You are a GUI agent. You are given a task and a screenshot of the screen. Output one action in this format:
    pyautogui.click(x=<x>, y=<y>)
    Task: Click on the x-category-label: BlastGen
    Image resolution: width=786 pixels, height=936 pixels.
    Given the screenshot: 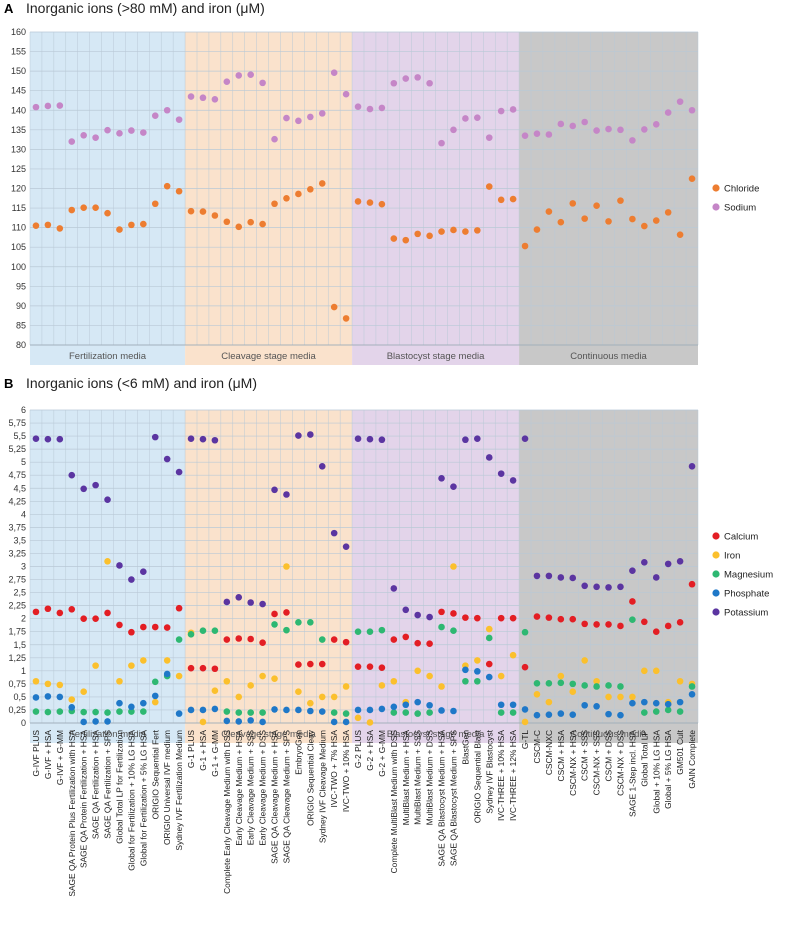 What is the action you would take?
    pyautogui.click(x=465, y=747)
    